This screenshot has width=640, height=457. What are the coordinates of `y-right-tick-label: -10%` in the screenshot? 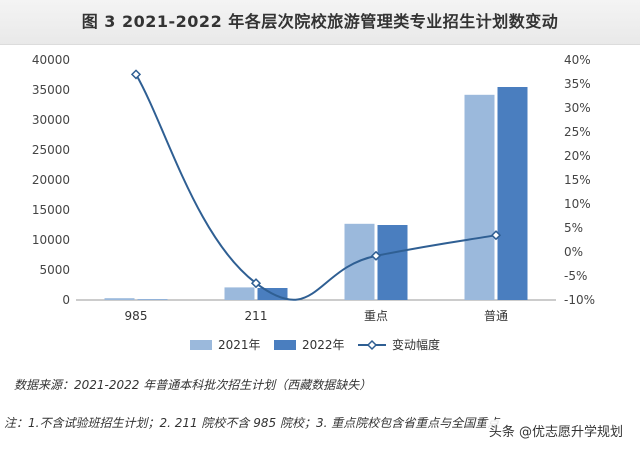 It's located at (579, 300).